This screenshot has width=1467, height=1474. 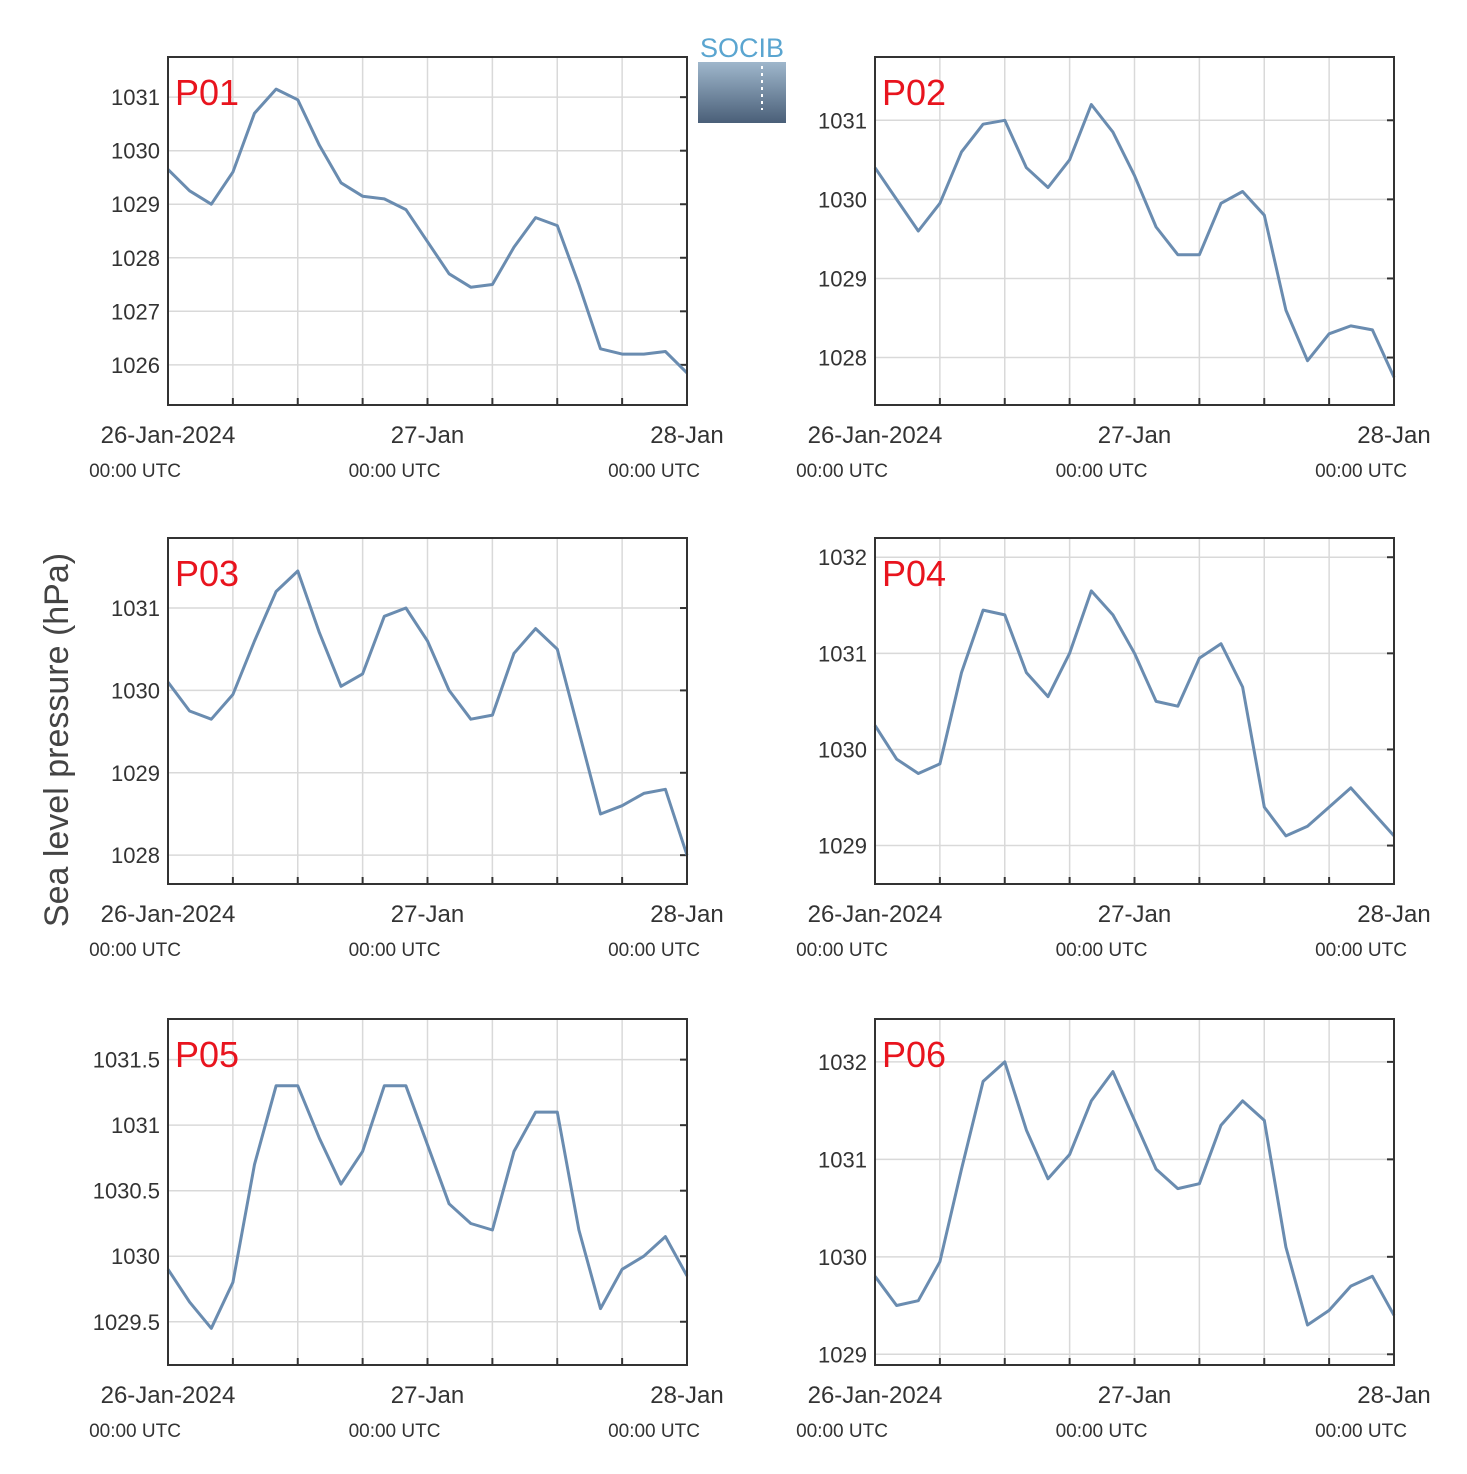 I want to click on subplot-title: P01, so click(x=207, y=92).